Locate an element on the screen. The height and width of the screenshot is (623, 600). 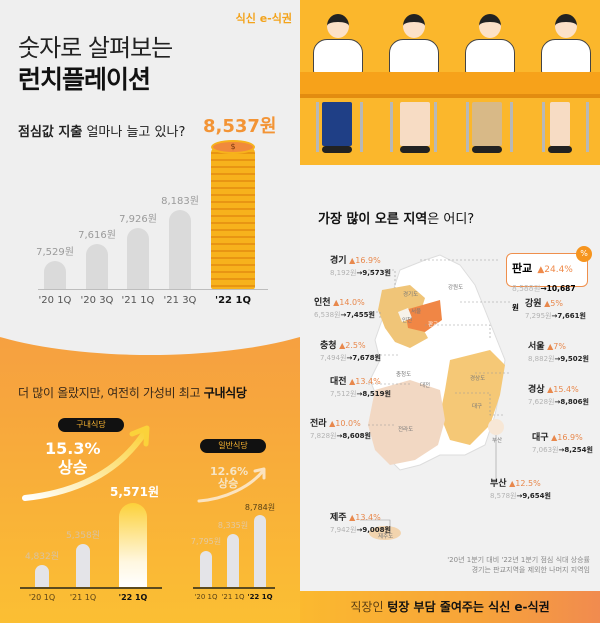
bar-value: 8,183원 is located at coordinates (180, 201).